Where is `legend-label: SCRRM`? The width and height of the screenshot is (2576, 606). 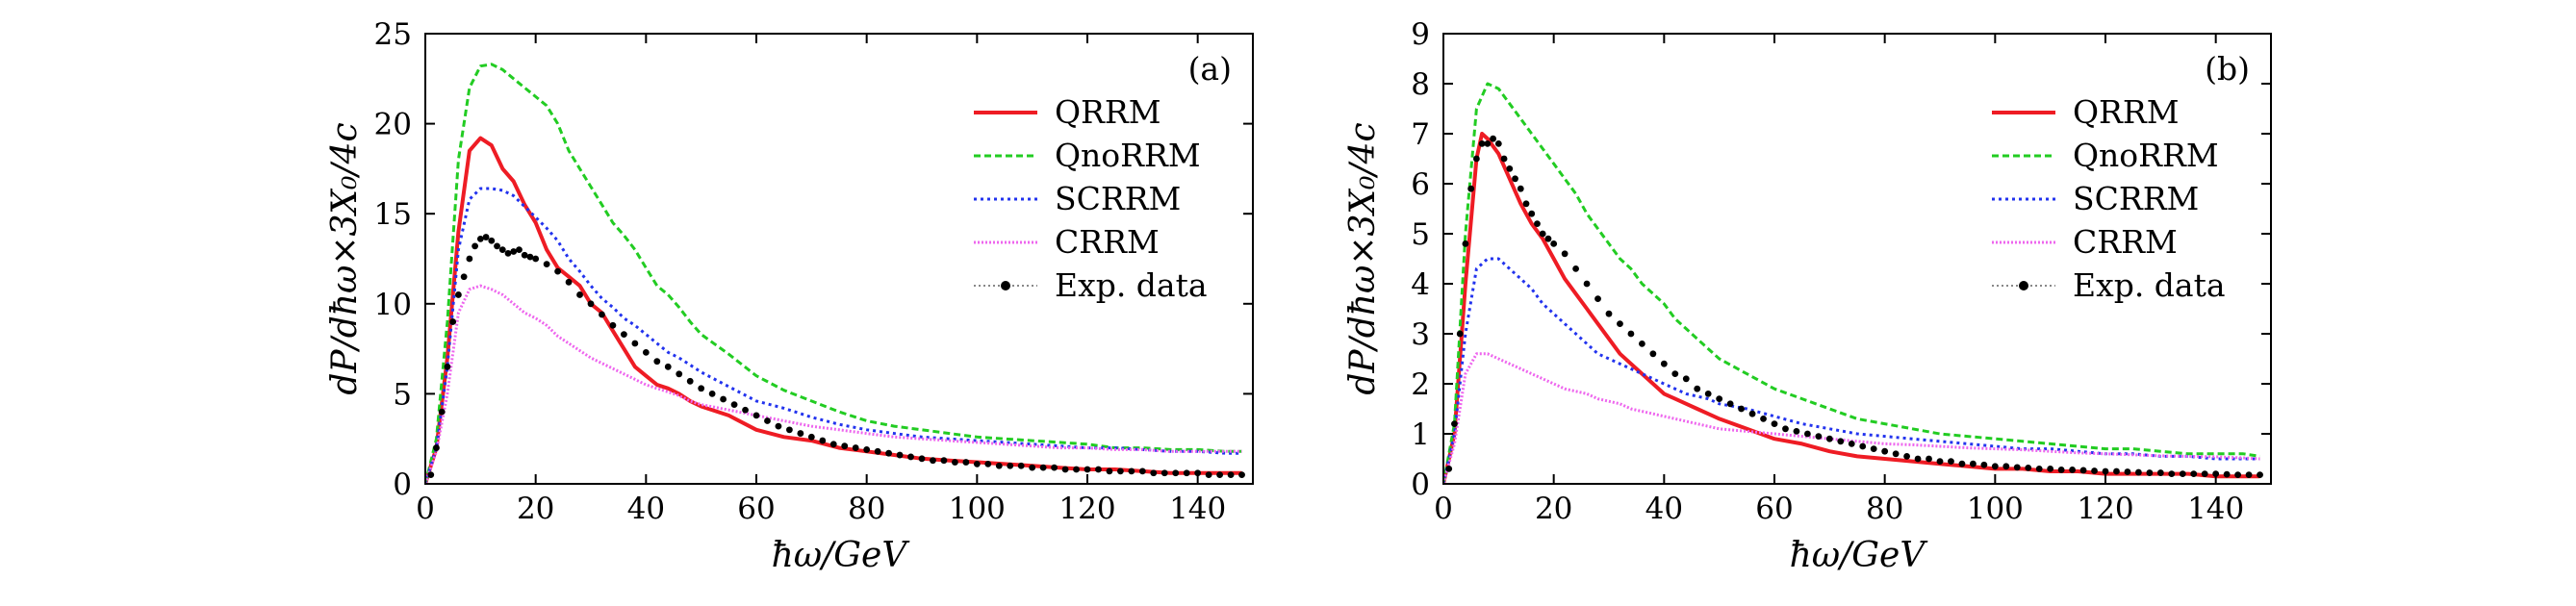 legend-label: SCRRM is located at coordinates (2136, 199).